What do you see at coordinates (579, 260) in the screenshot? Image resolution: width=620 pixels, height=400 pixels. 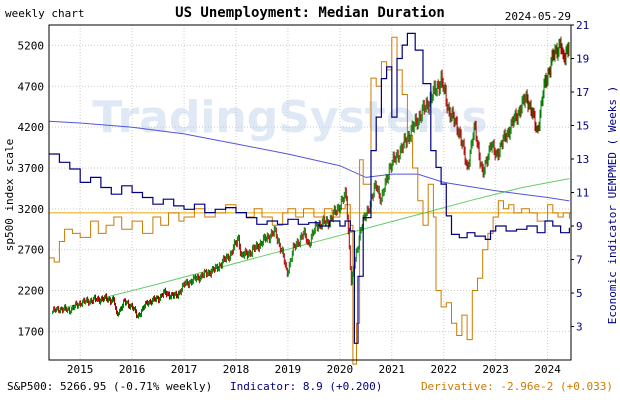 I see `right-tick-label: 7` at bounding box center [579, 260].